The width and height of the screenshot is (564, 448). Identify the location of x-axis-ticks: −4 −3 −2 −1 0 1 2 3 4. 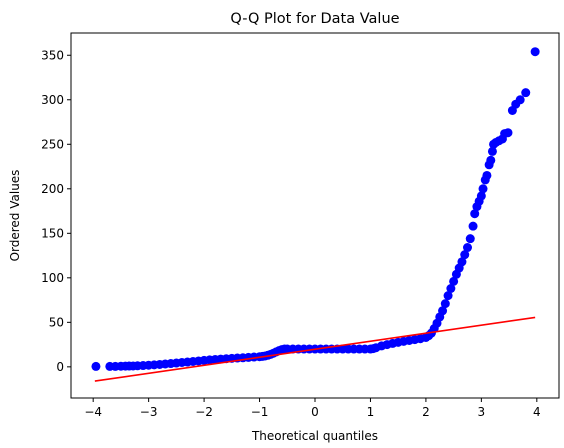
(312, 408).